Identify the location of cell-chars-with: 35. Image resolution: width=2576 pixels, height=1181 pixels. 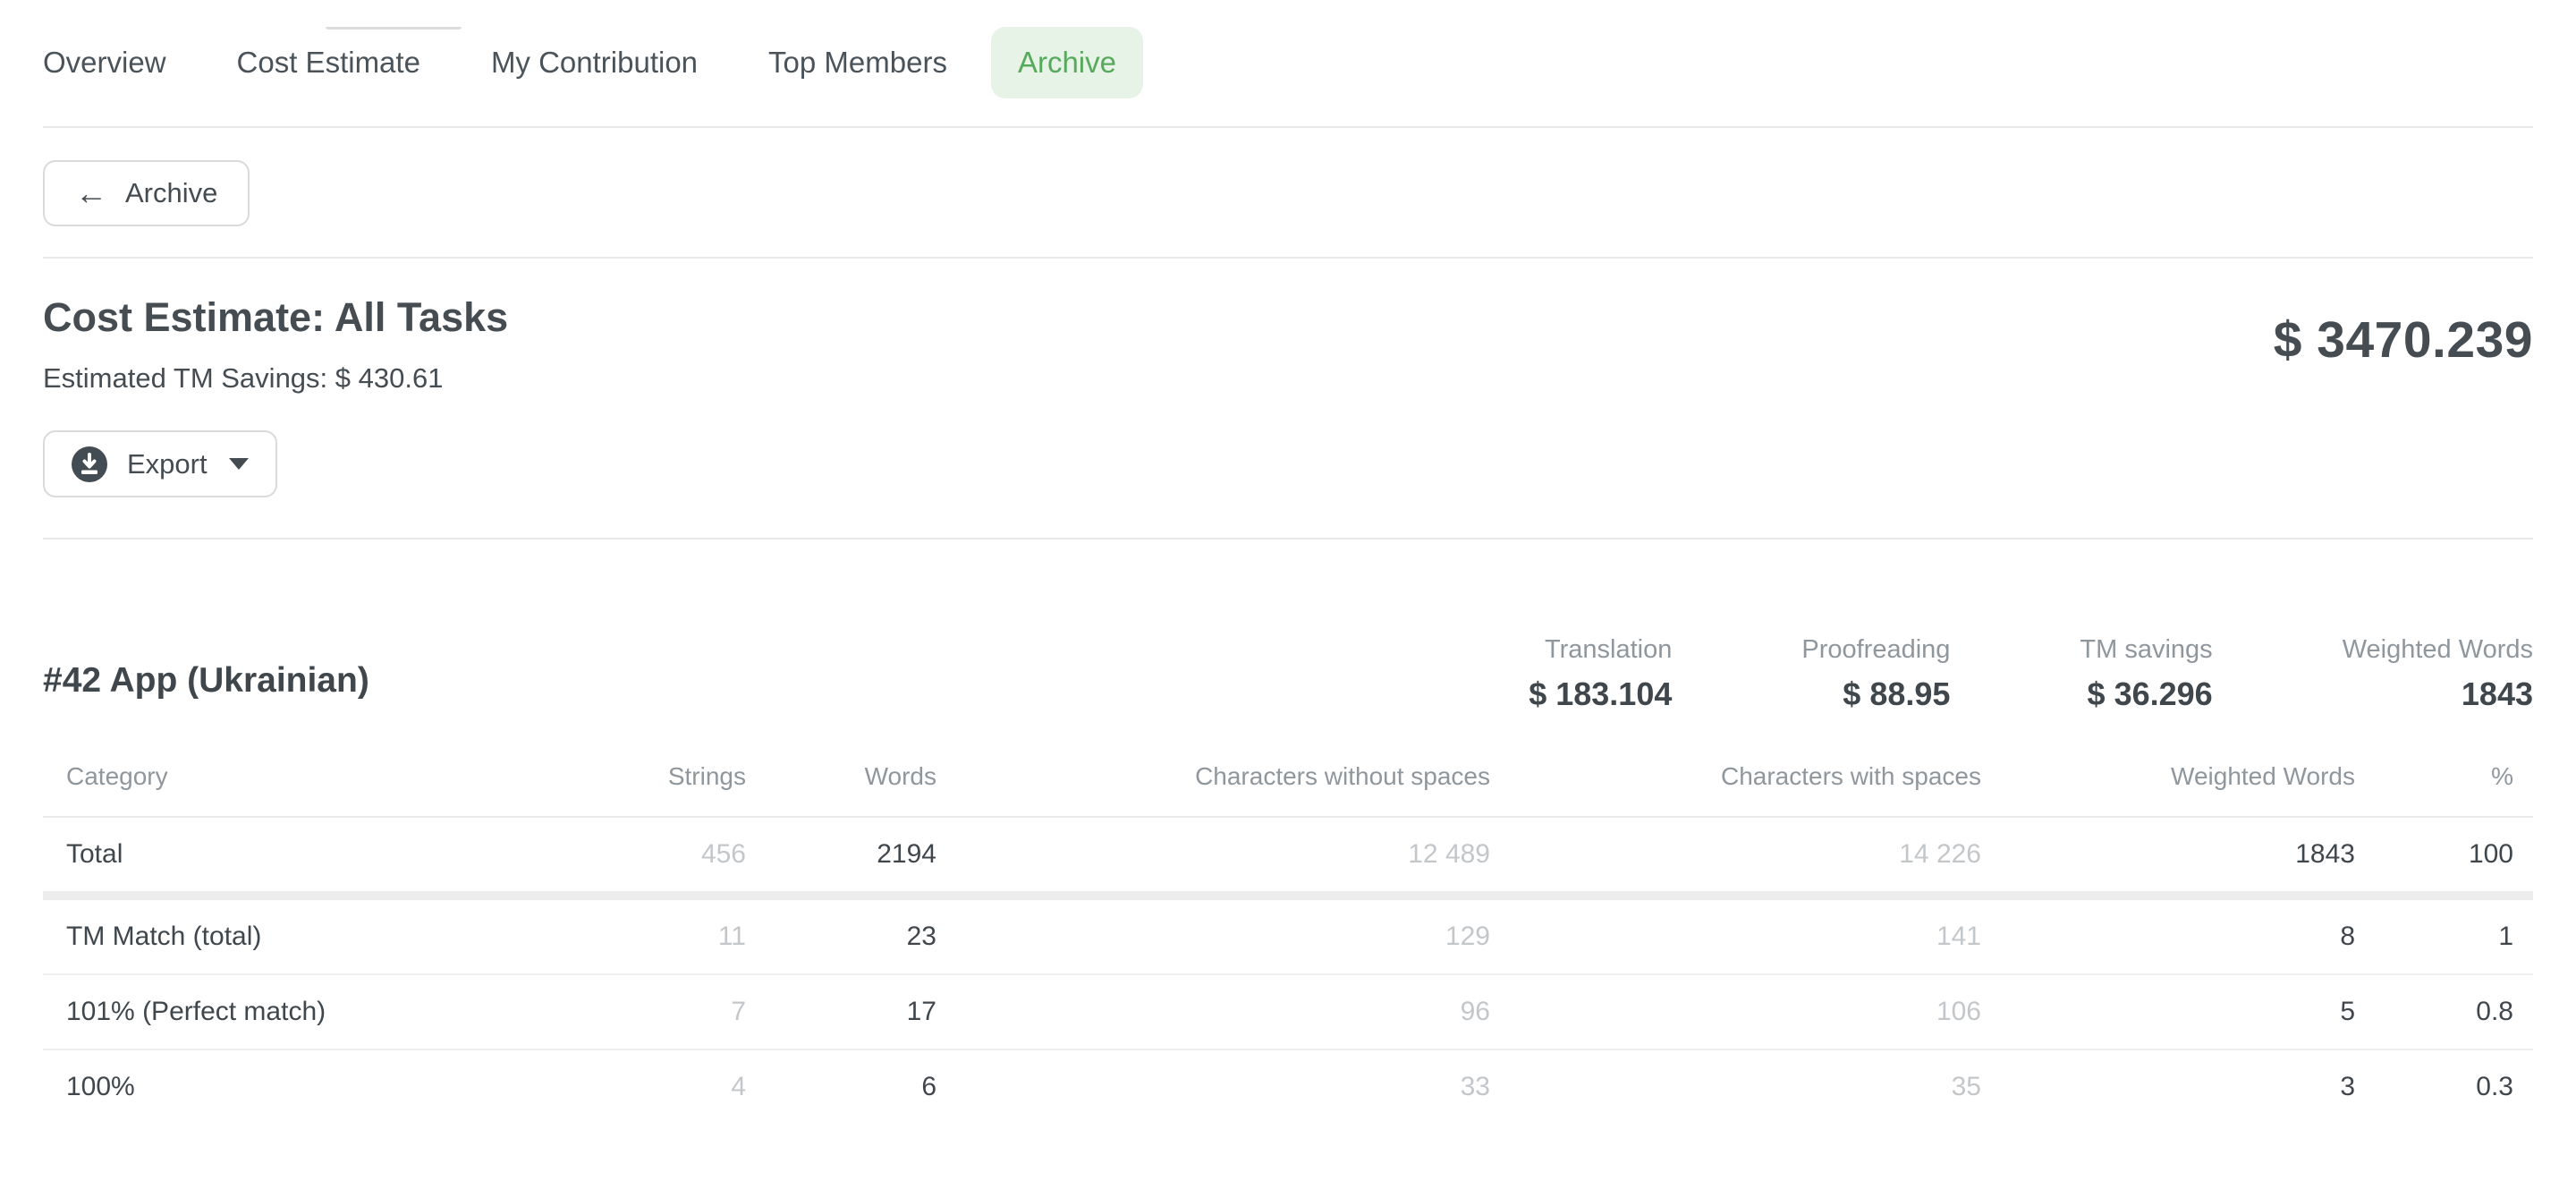
(1966, 1086).